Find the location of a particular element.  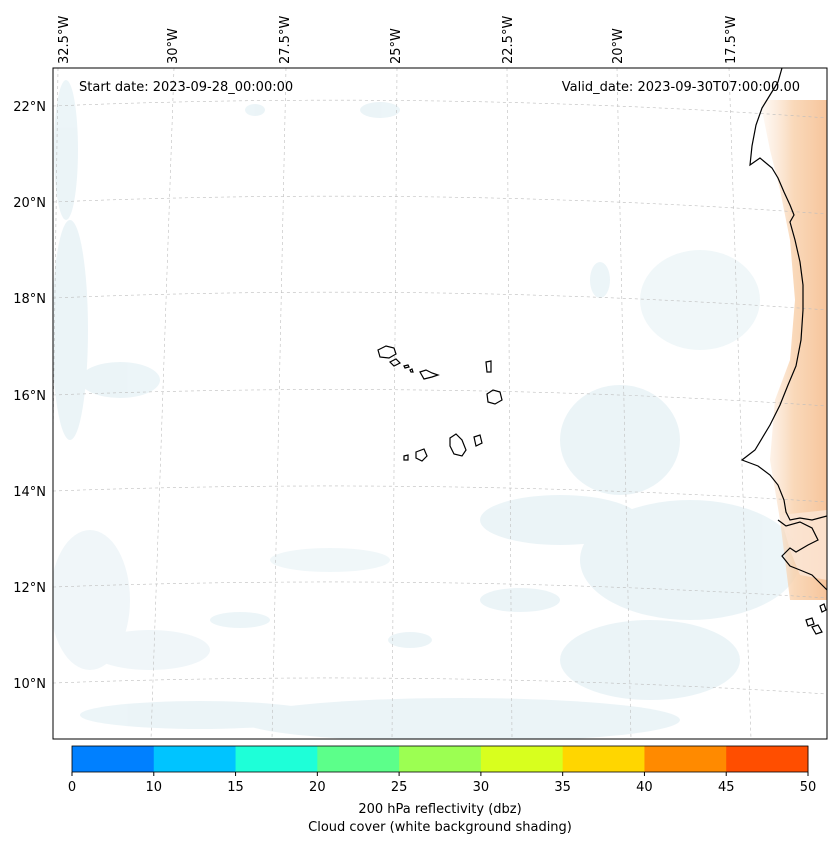

lat-label: 14°N is located at coordinates (29, 492).